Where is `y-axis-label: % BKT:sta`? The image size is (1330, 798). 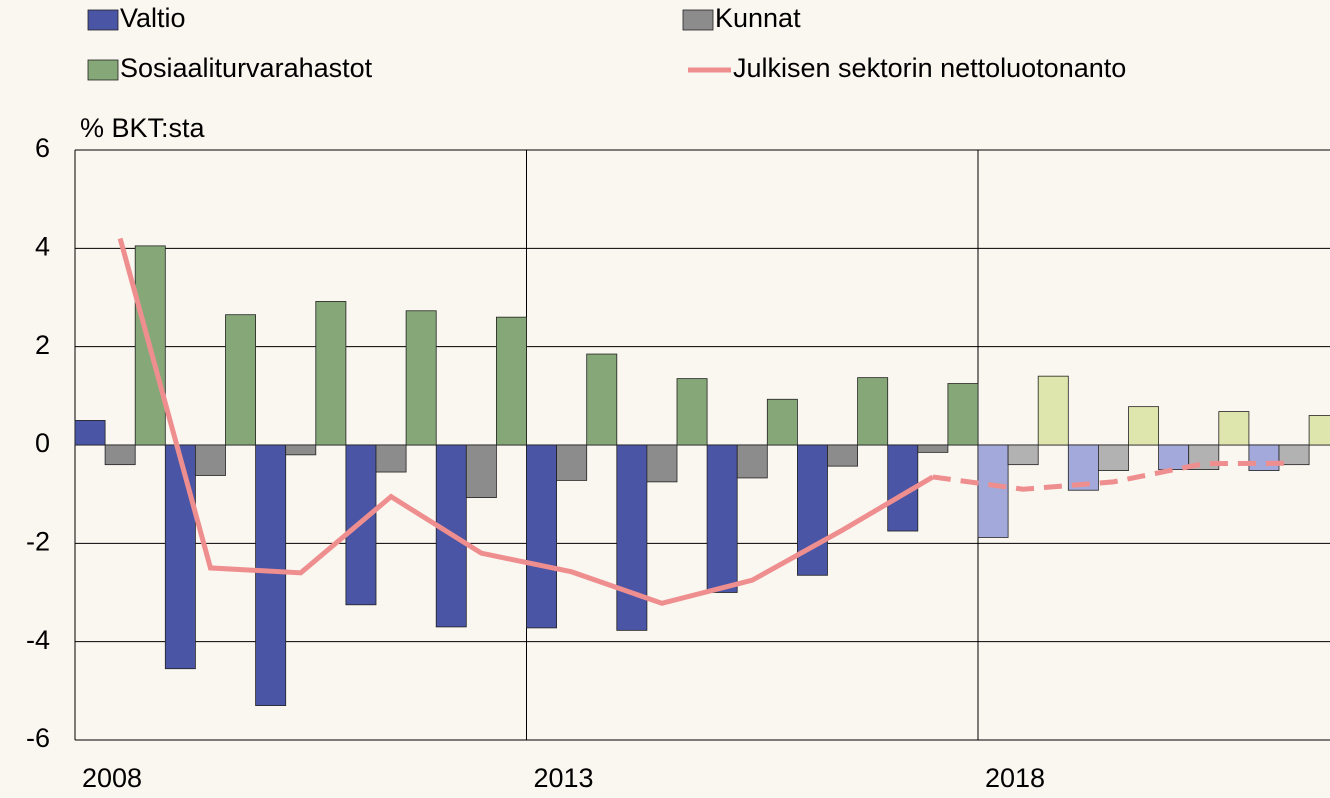
y-axis-label: % BKT:sta is located at coordinates (143, 128).